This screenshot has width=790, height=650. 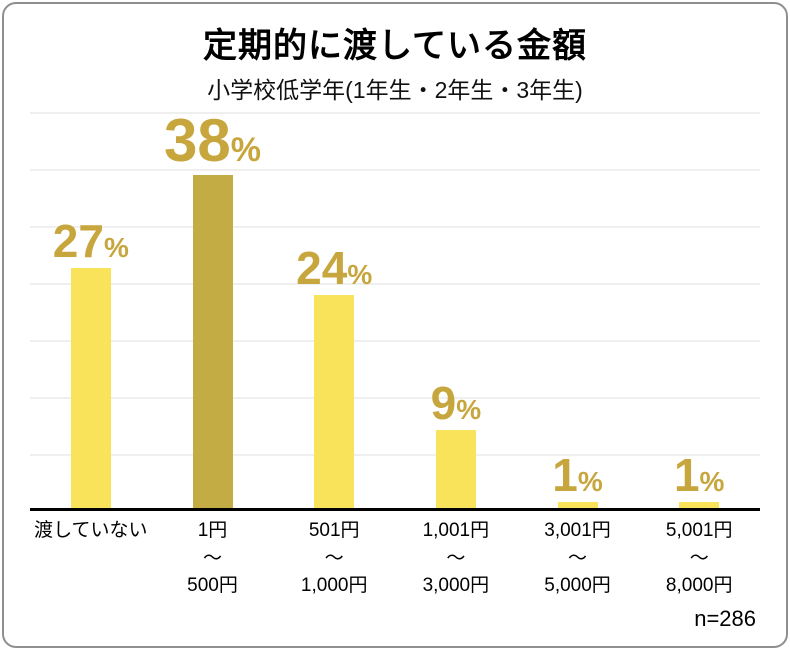 I want to click on category-label: 5,001円〜 8,000円, so click(x=699, y=558).